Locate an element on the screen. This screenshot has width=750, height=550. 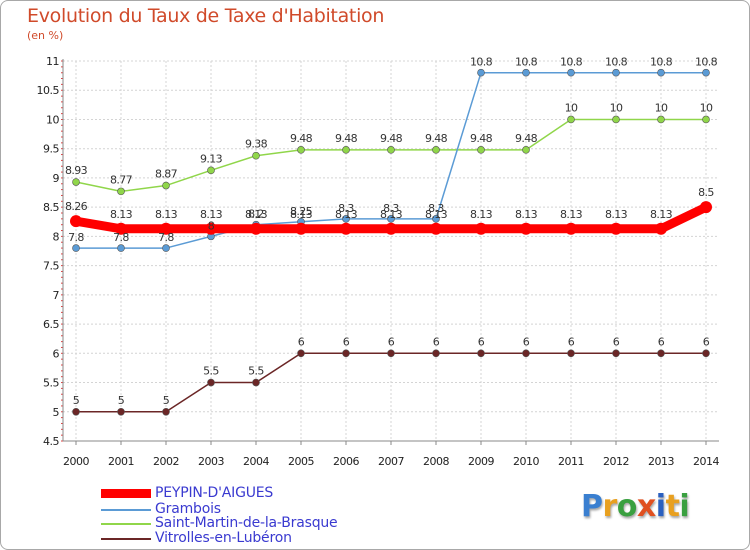
y-tick-label: 5 is located at coordinates (56, 412).